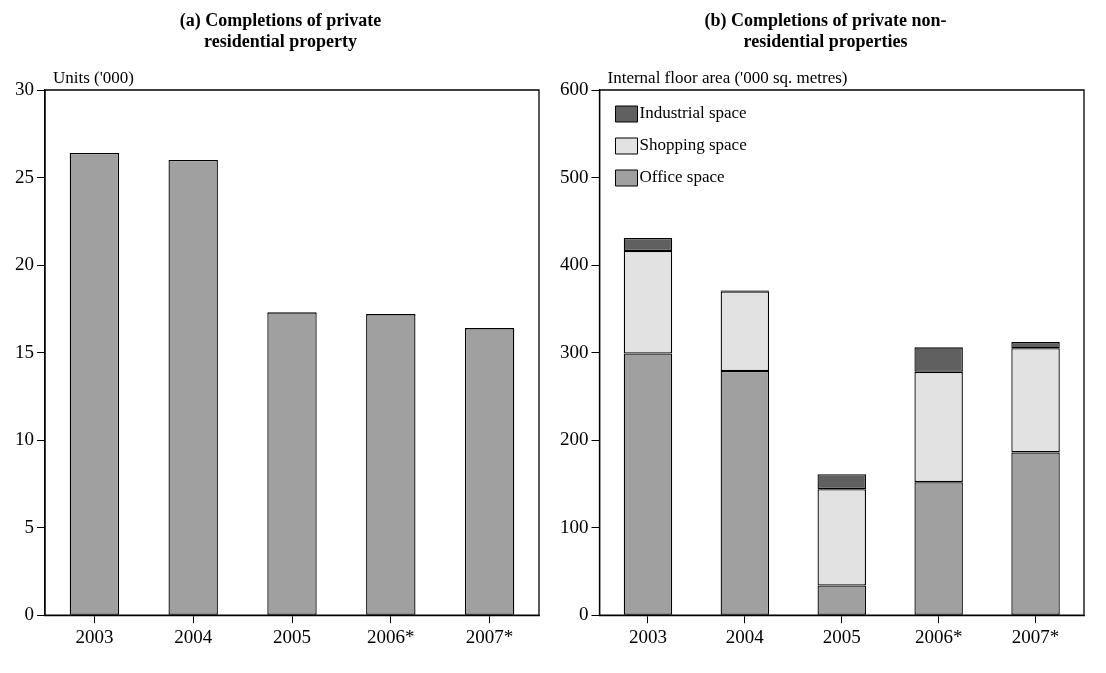 This screenshot has width=1106, height=673. Describe the element at coordinates (574, 439) in the screenshot. I see `y-tick-label: 200` at that location.